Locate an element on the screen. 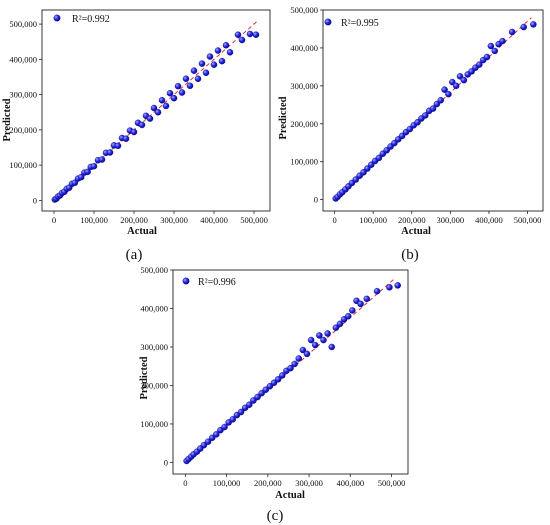 This screenshot has height=525, width=550. panel-label-c: (c) is located at coordinates (275, 516).